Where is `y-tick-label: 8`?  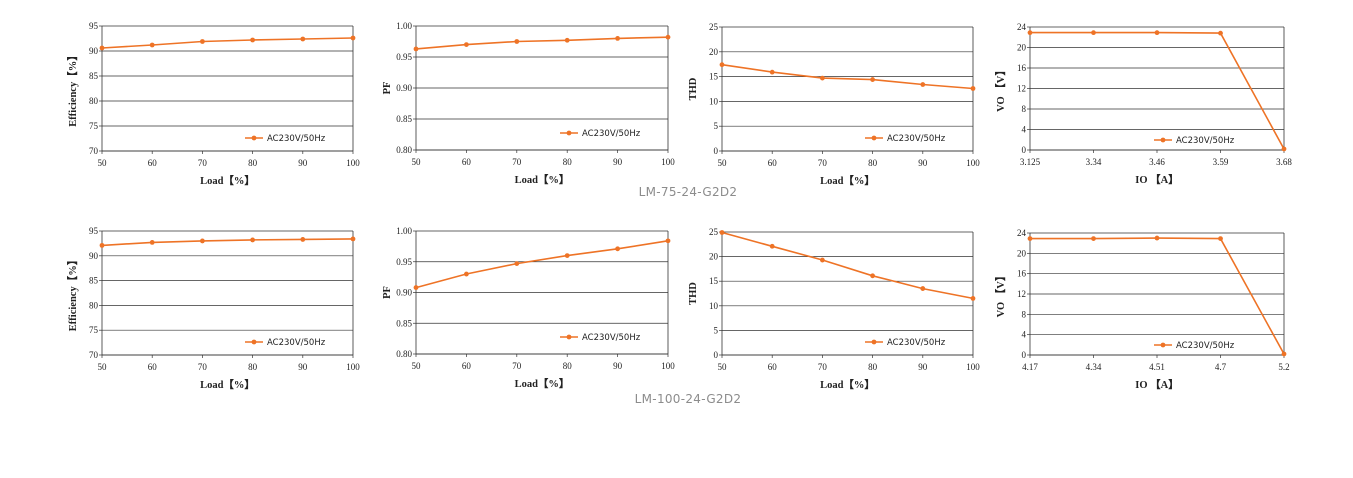 y-tick-label: 8 is located at coordinates (1024, 109).